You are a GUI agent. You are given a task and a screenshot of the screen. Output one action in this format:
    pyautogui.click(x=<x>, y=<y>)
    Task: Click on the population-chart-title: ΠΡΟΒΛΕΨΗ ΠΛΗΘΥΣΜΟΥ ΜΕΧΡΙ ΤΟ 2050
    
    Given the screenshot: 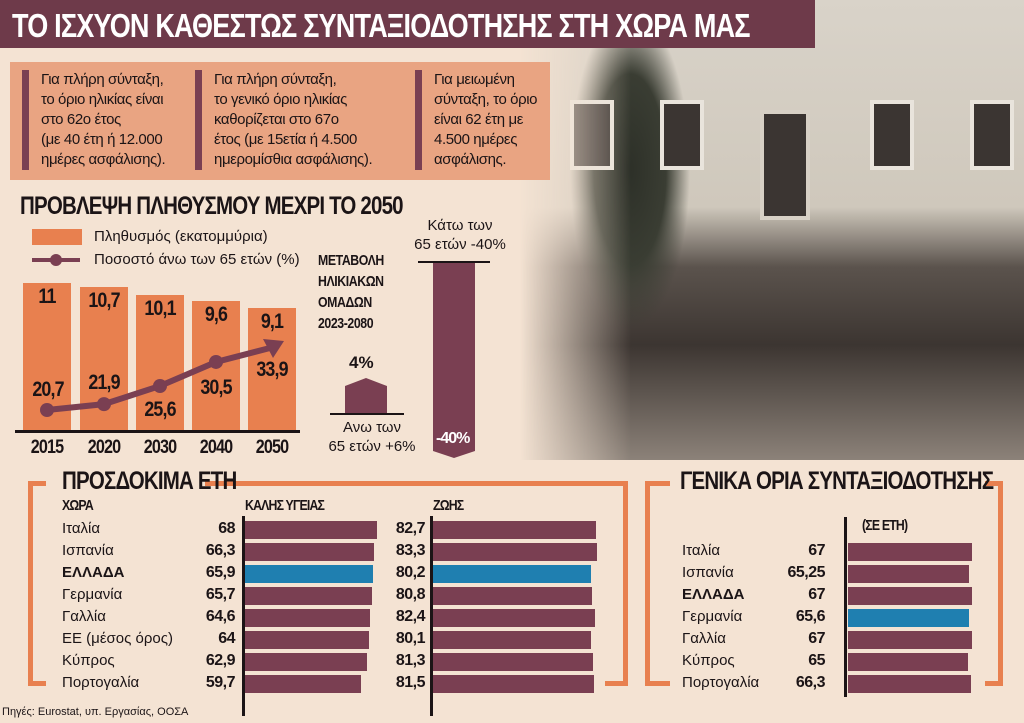 What is the action you would take?
    pyautogui.click(x=212, y=206)
    